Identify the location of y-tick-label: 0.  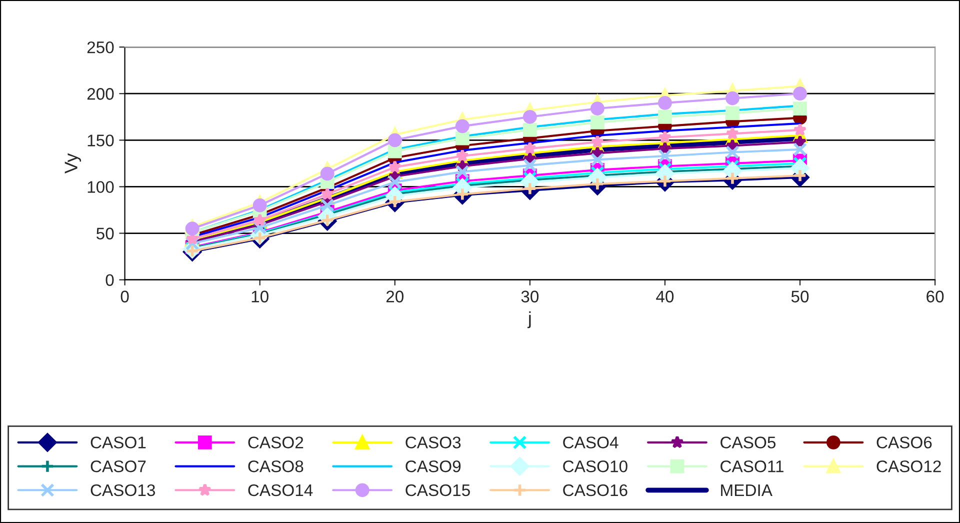
(110, 280).